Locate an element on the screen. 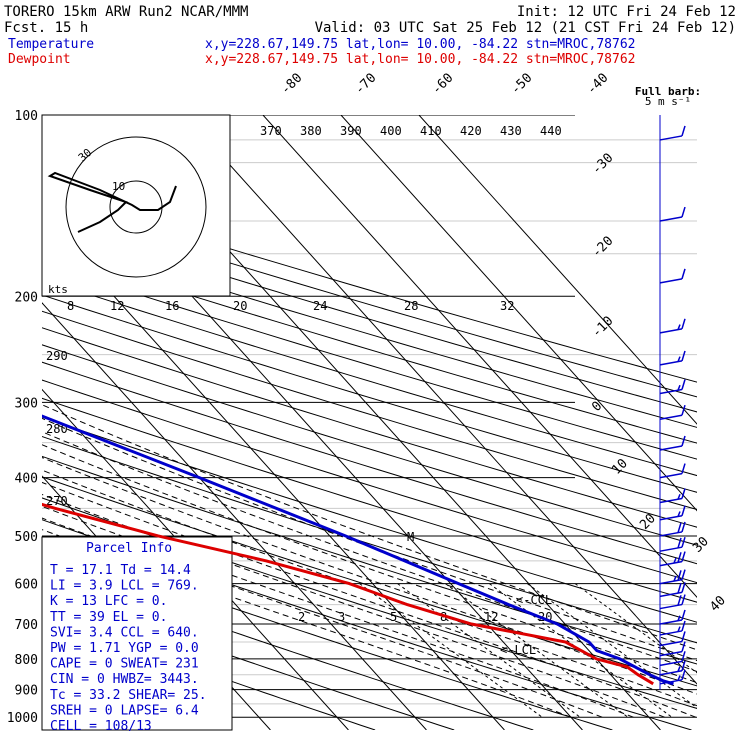 The height and width of the screenshot is (740, 740). parcel-info-row: TT = 39 EL = 0. is located at coordinates (108, 617).